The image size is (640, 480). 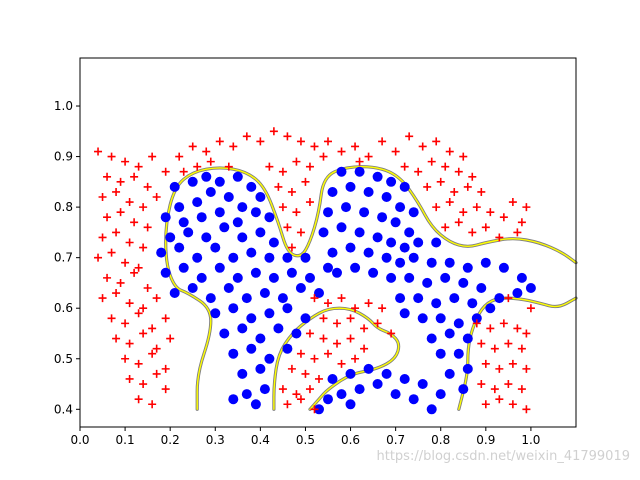 What do you see at coordinates (503, 456) in the screenshot?
I see `watermark-text: https://blog.csdn.net/weixin_41799019` at bounding box center [503, 456].